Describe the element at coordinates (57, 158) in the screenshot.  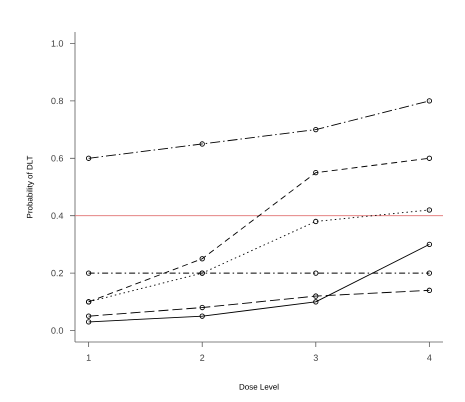
I see `y-tick-label: 0.6` at that location.